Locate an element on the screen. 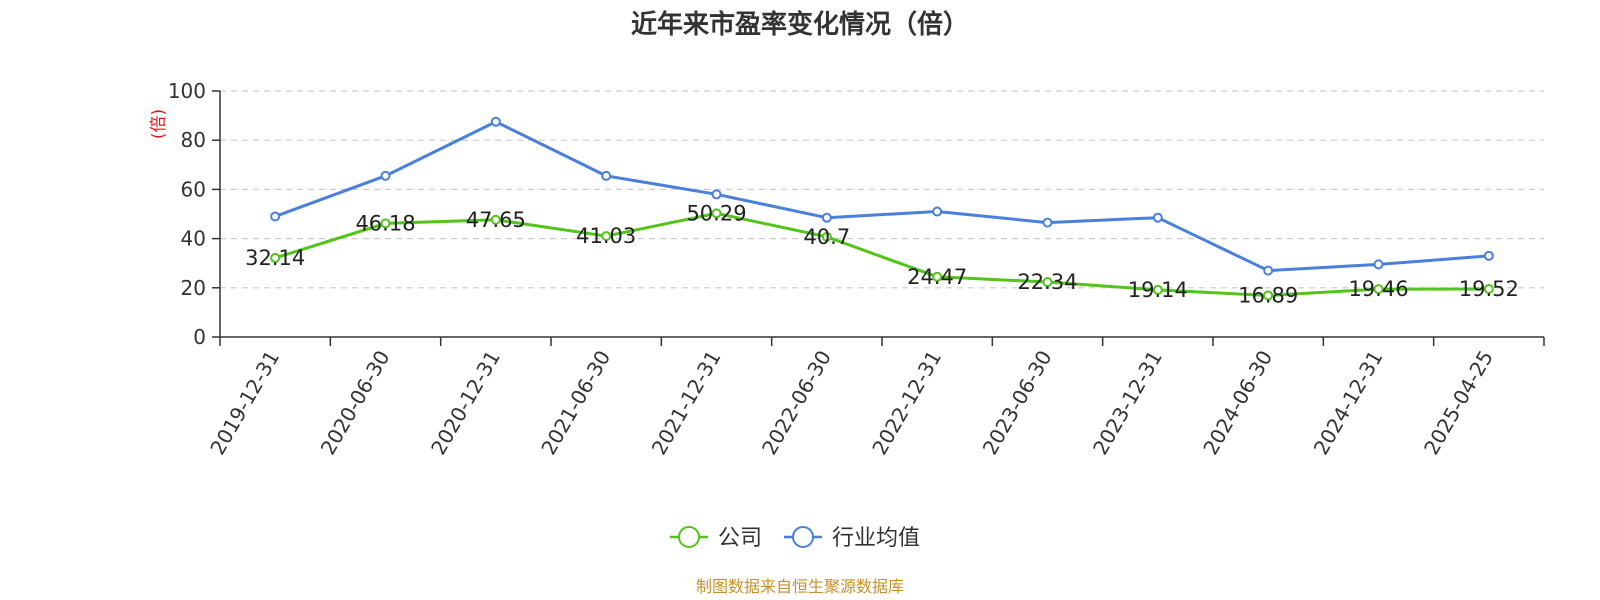 This screenshot has width=1600, height=600. data-label: 19.46 is located at coordinates (1378, 289).